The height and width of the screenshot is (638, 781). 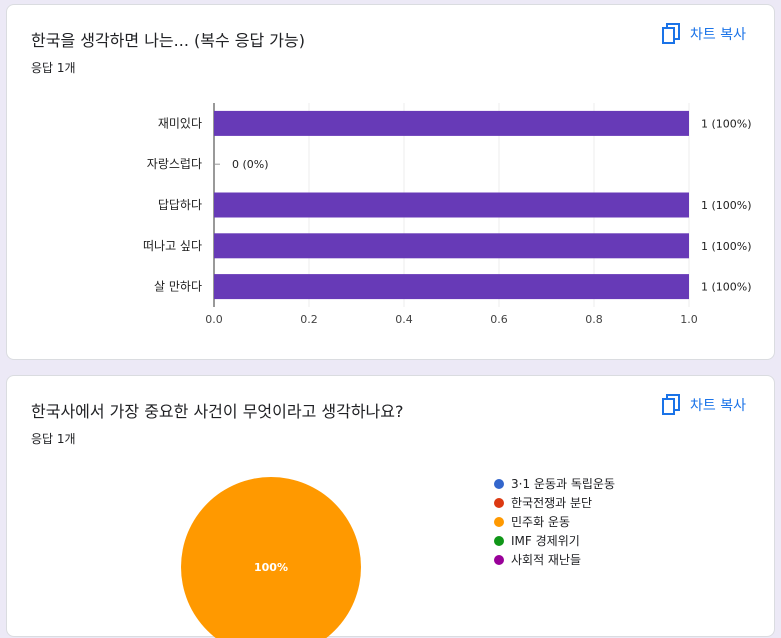 I want to click on question-title: 한국을 생각하면 나는... (복수 응답 가능), so click(x=168, y=40).